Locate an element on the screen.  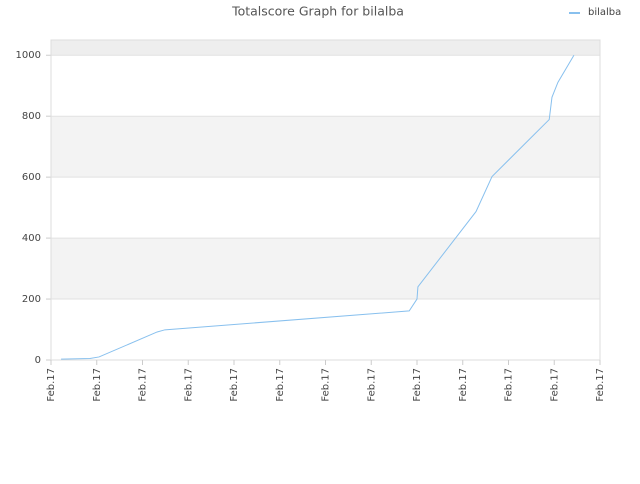
legend-label: bilalba is located at coordinates (604, 12).